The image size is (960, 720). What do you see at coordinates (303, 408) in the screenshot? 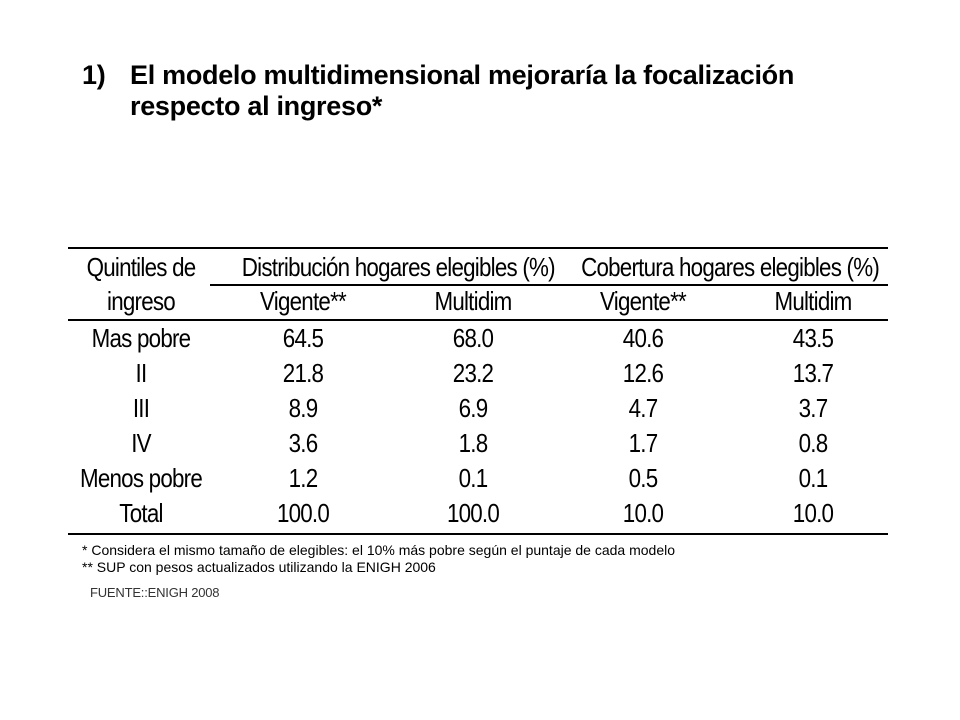
I see `table-cell: 8.9` at bounding box center [303, 408].